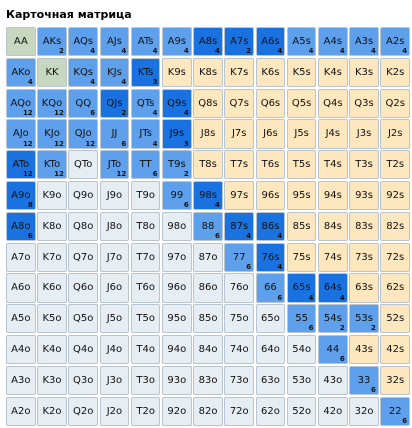  I want to click on hand-cell: 97o, so click(177, 257).